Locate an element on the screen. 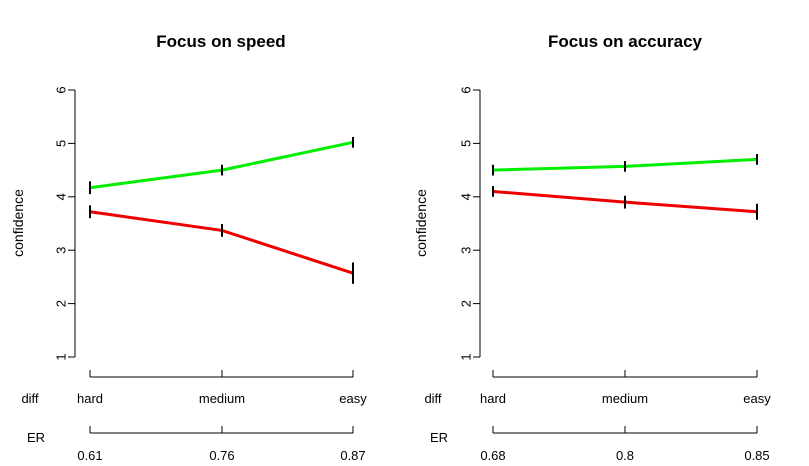  chart-title: Focus on speed is located at coordinates (220, 41).